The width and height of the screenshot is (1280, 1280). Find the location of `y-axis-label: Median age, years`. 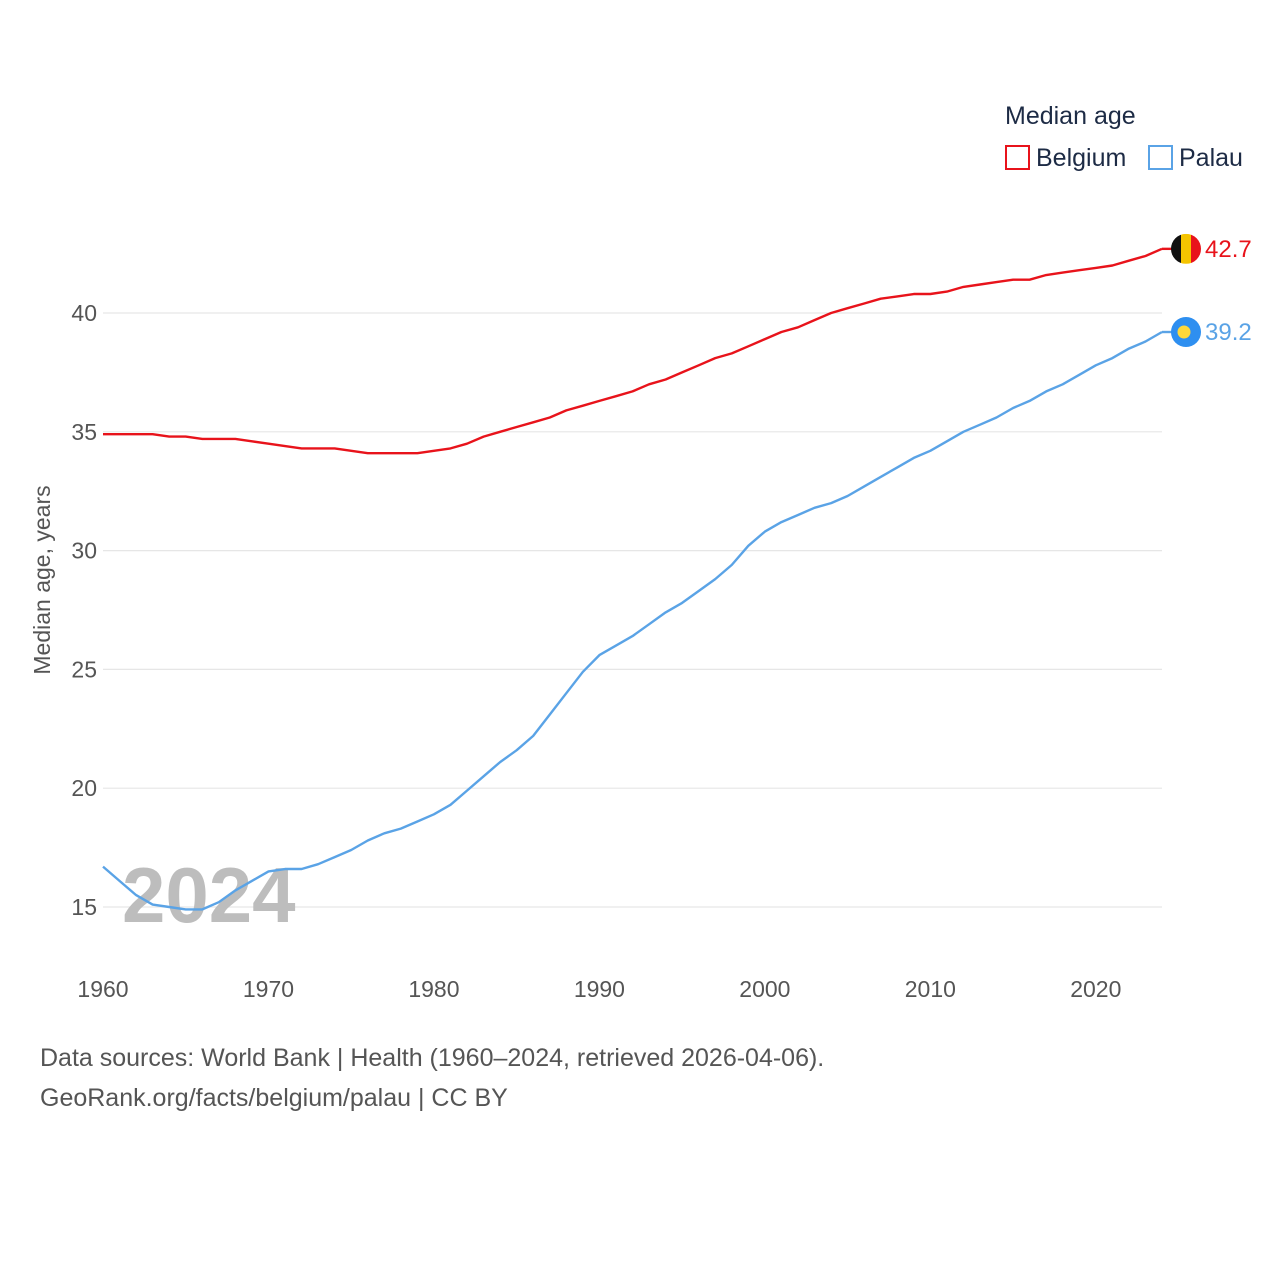

y-axis-label: Median age, years is located at coordinates (42, 579).